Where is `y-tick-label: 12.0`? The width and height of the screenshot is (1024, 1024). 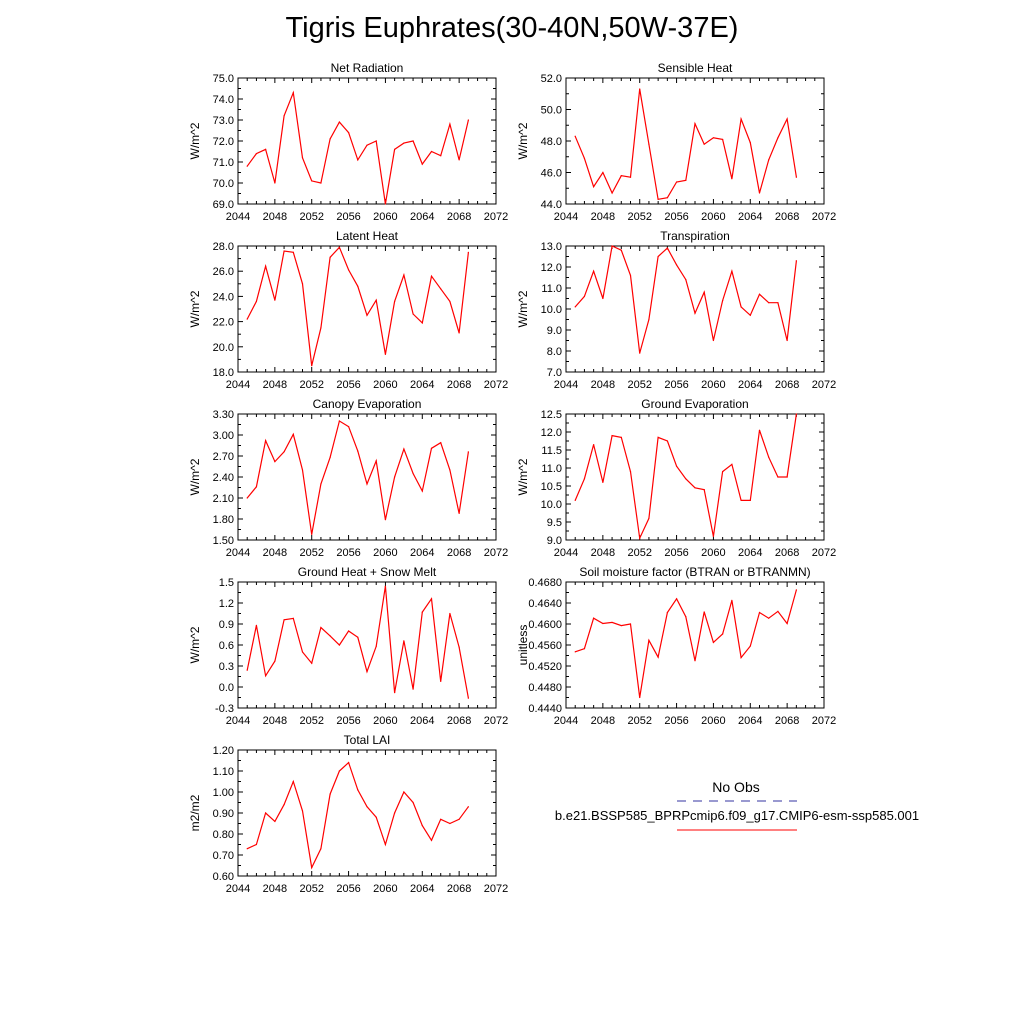 y-tick-label: 12.0 is located at coordinates (551, 268).